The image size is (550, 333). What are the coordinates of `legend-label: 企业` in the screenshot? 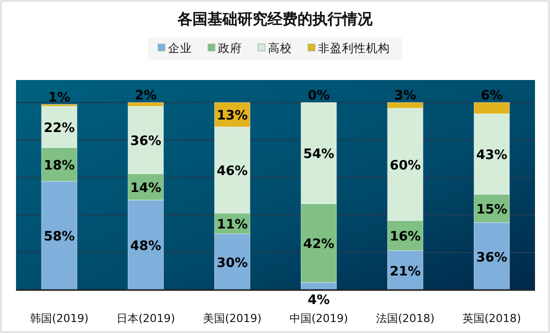 It's located at (180, 48).